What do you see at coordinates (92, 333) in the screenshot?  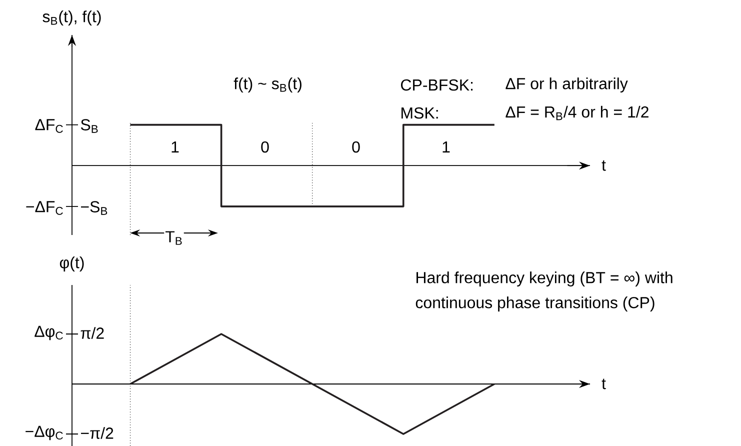 I see `annotation: π/2` at bounding box center [92, 333].